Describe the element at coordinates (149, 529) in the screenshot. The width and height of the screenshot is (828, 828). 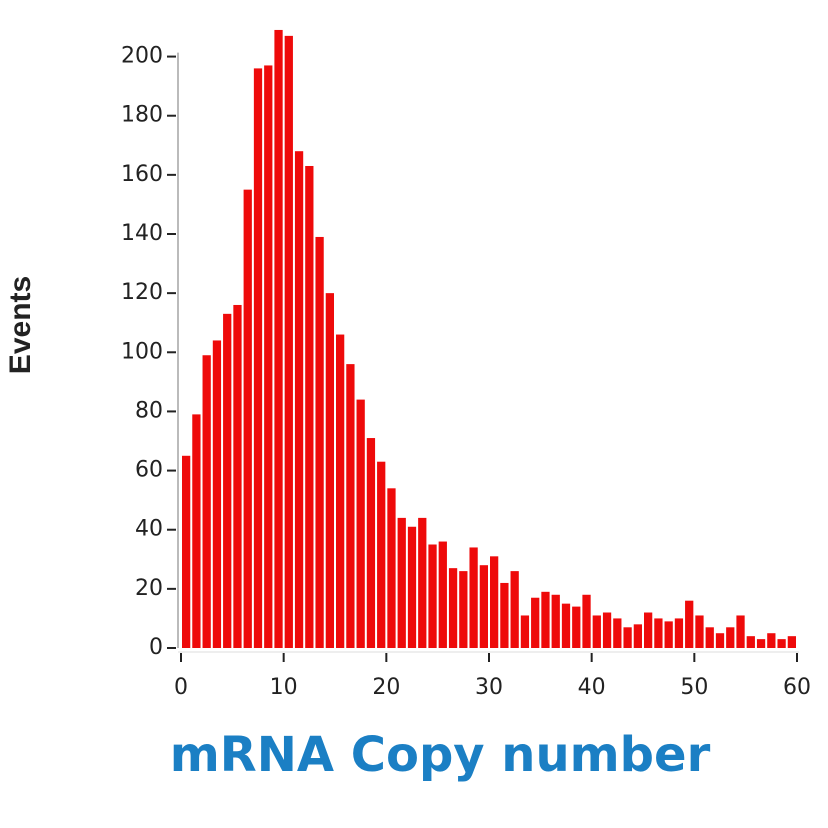
I see `y-tick-label: 40` at that location.